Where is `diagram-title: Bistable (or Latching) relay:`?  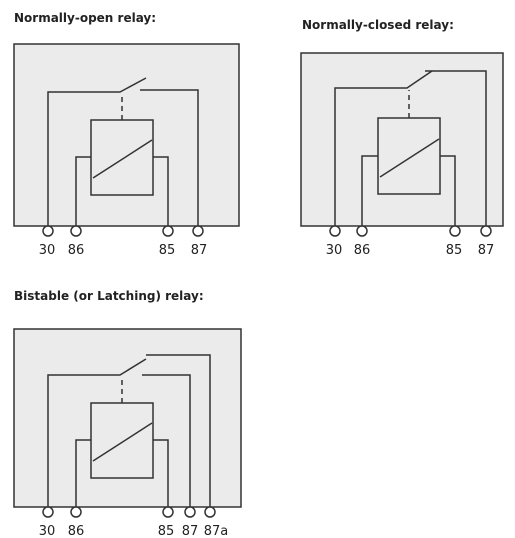
diagram-title: Bistable (or Latching) relay: is located at coordinates (109, 296).